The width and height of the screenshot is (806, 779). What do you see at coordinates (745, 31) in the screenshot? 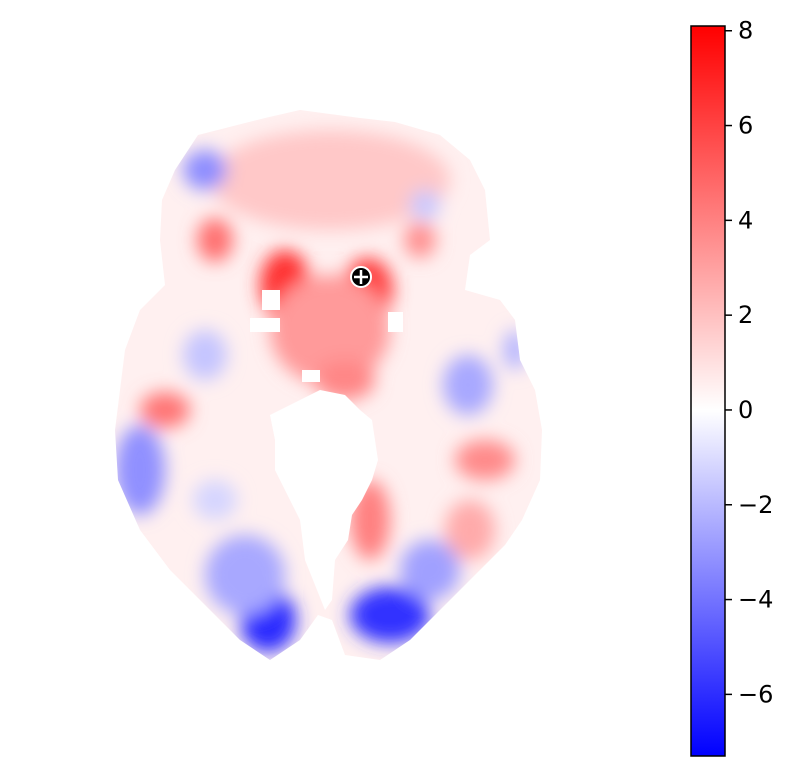
I see `colorbar-tick-label: 8` at bounding box center [745, 31].